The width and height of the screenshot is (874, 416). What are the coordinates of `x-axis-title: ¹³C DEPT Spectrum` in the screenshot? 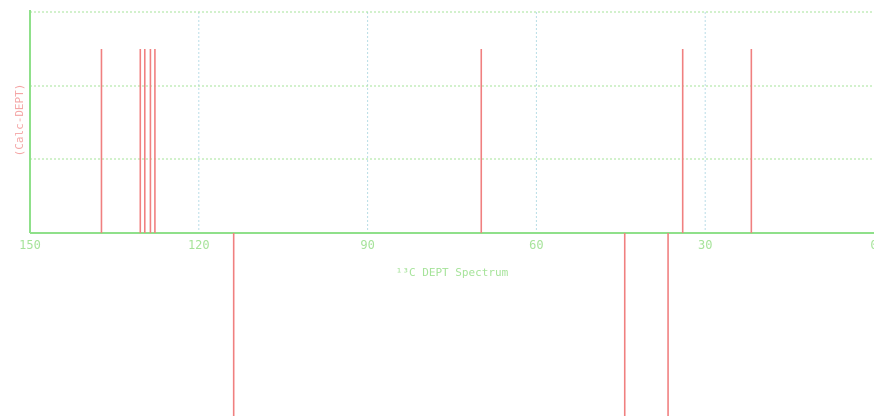 It's located at (452, 272).